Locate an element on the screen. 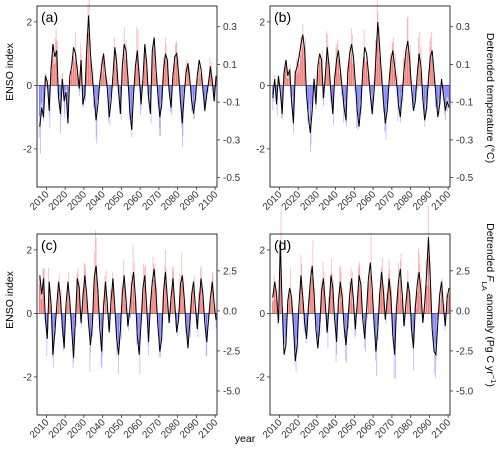  x-tick-label: 2090 is located at coordinates (190, 429).